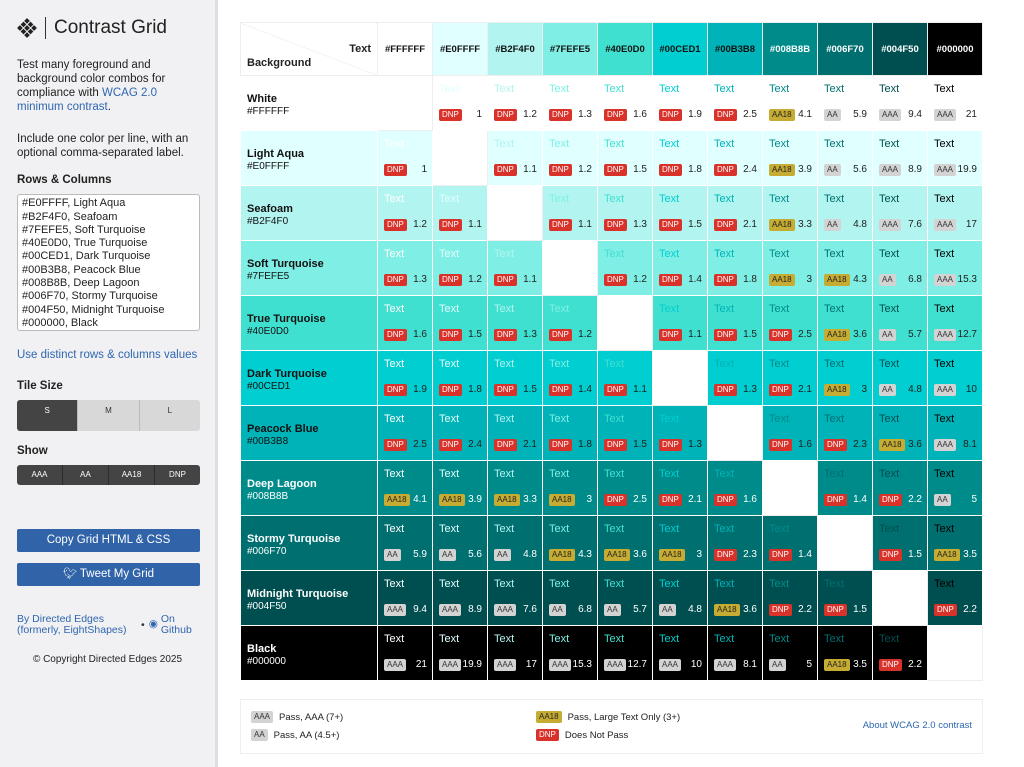  What do you see at coordinates (596, 735) in the screenshot?
I see `legend-label: Does Not Pass` at bounding box center [596, 735].